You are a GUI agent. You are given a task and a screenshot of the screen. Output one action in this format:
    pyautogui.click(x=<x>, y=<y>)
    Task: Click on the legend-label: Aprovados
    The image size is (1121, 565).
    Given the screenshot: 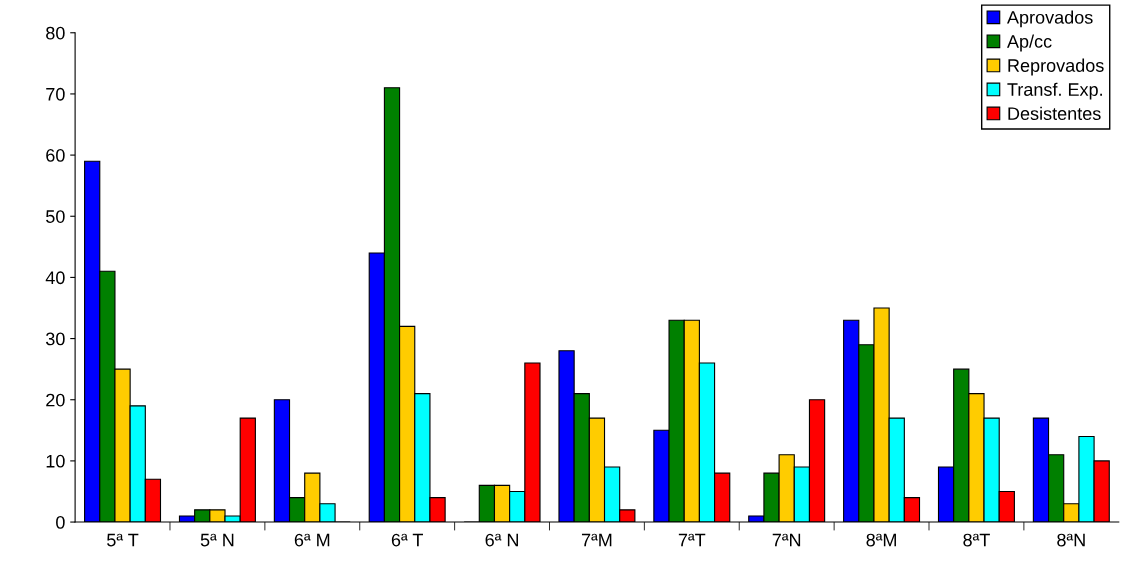 What is the action you would take?
    pyautogui.click(x=1050, y=19)
    